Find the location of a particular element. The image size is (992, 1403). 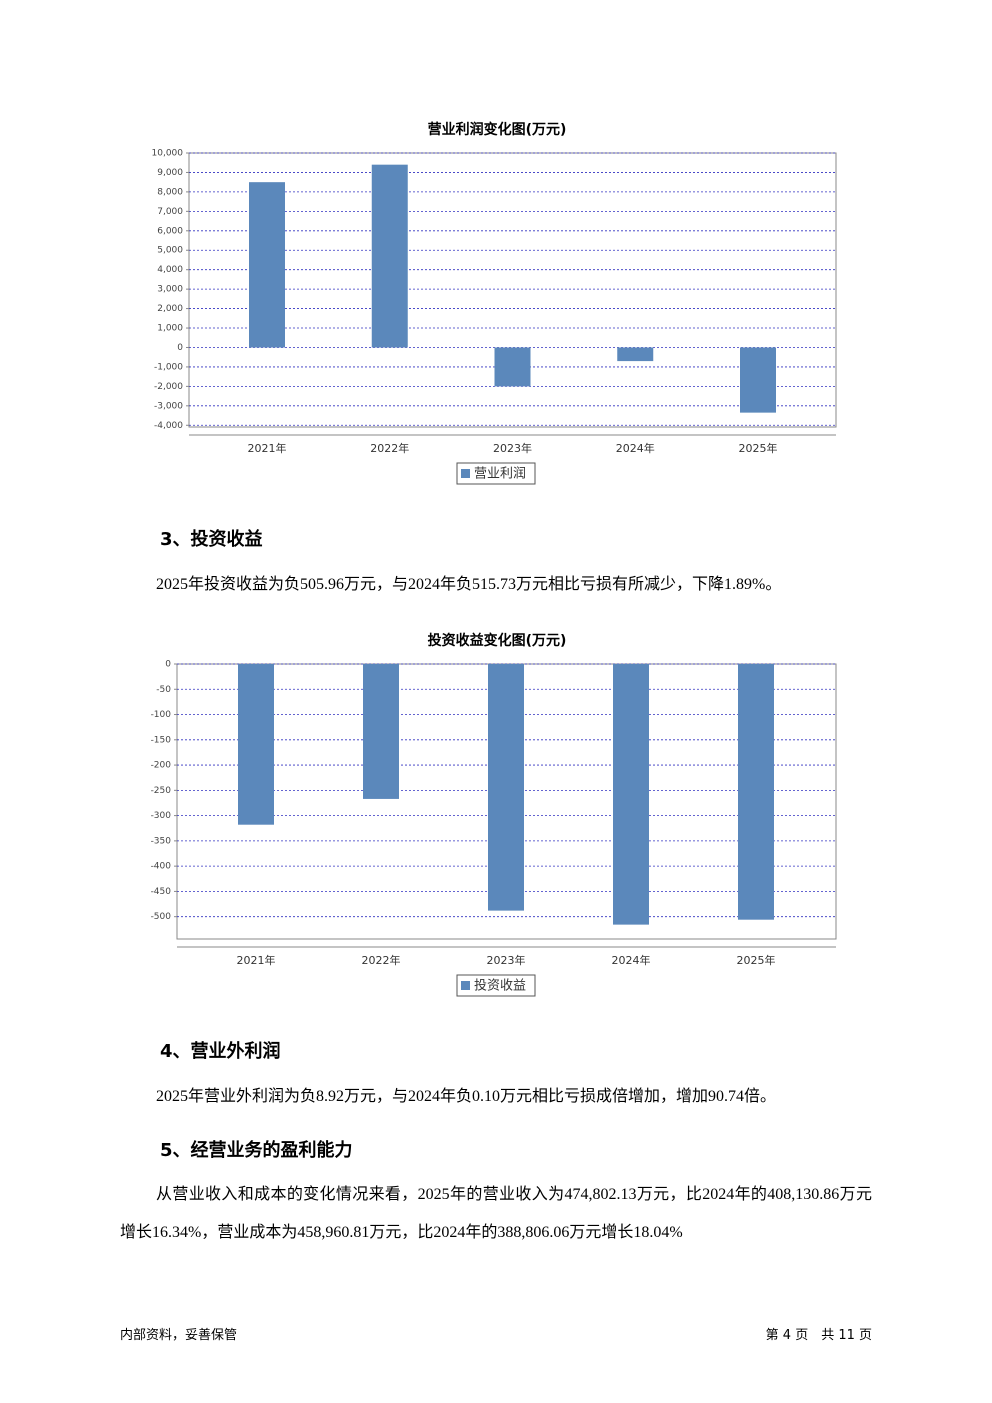

y-tick-label: 4,000 is located at coordinates (170, 270).